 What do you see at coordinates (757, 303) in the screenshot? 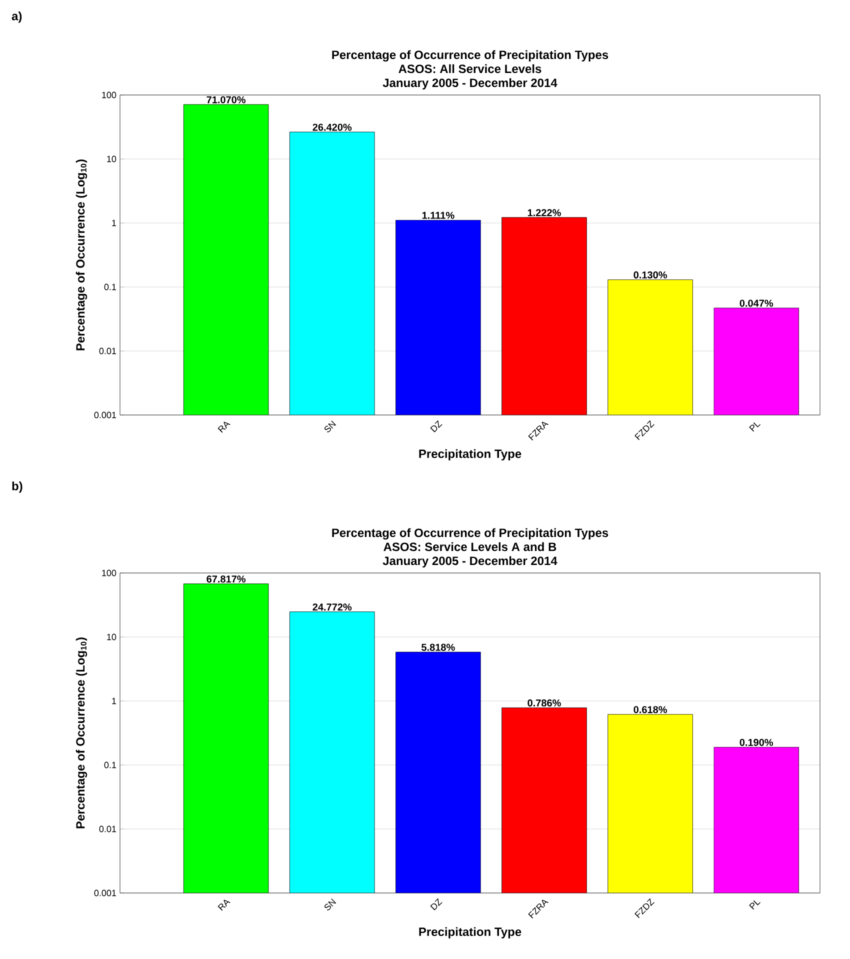
I see `data-label: 0.047%` at bounding box center [757, 303].